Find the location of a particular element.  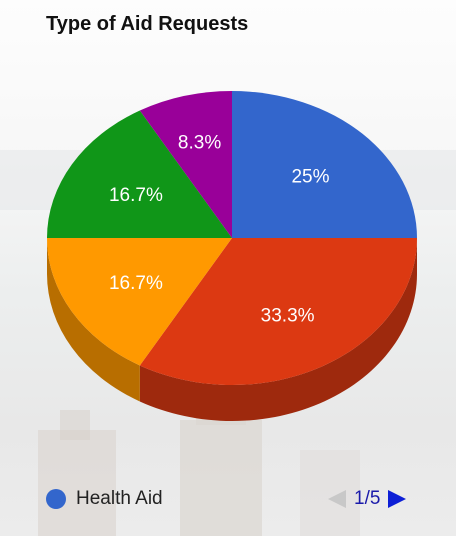

legend-label-health-aid: Health Aid is located at coordinates (119, 498).